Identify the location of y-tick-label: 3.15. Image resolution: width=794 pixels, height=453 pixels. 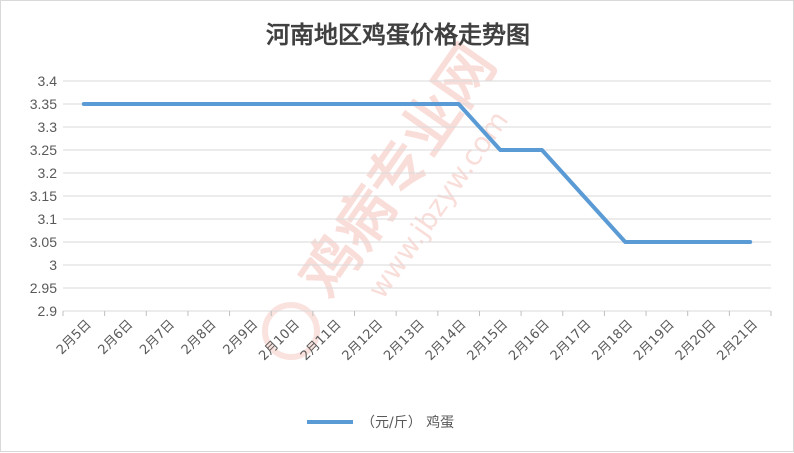
(43, 196).